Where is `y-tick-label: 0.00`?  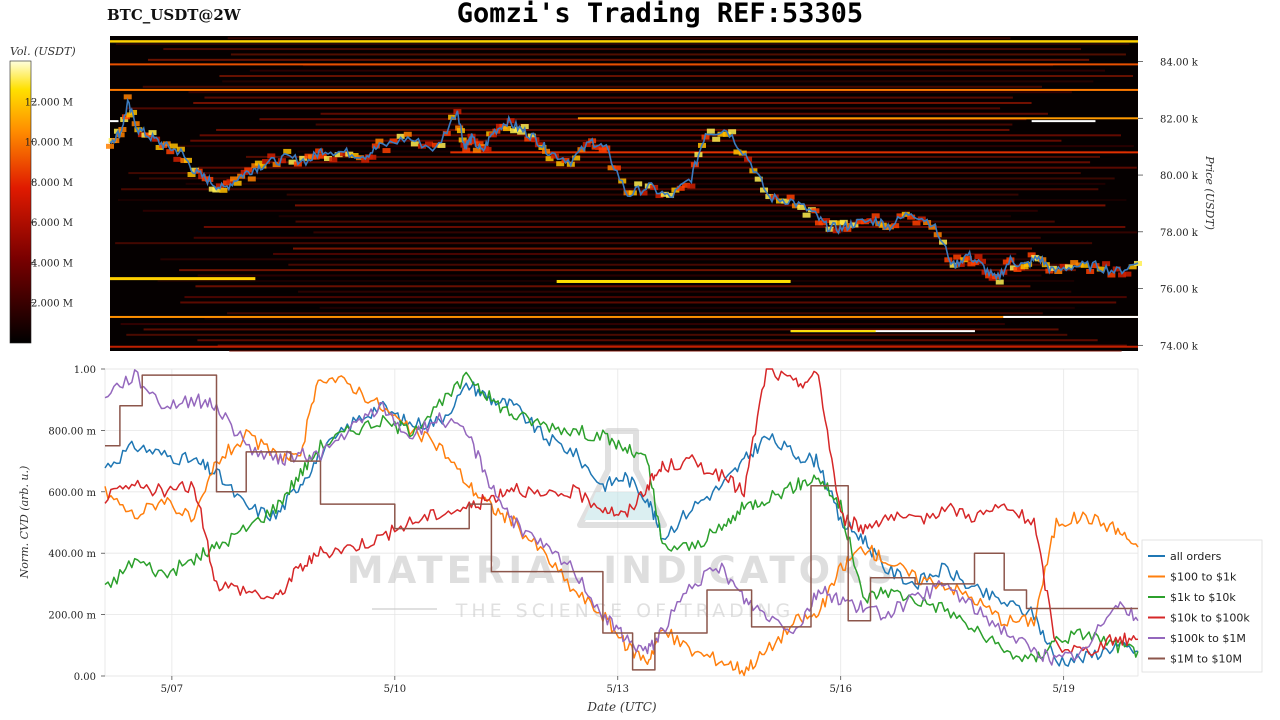 y-tick-label: 0.00 is located at coordinates (85, 677).